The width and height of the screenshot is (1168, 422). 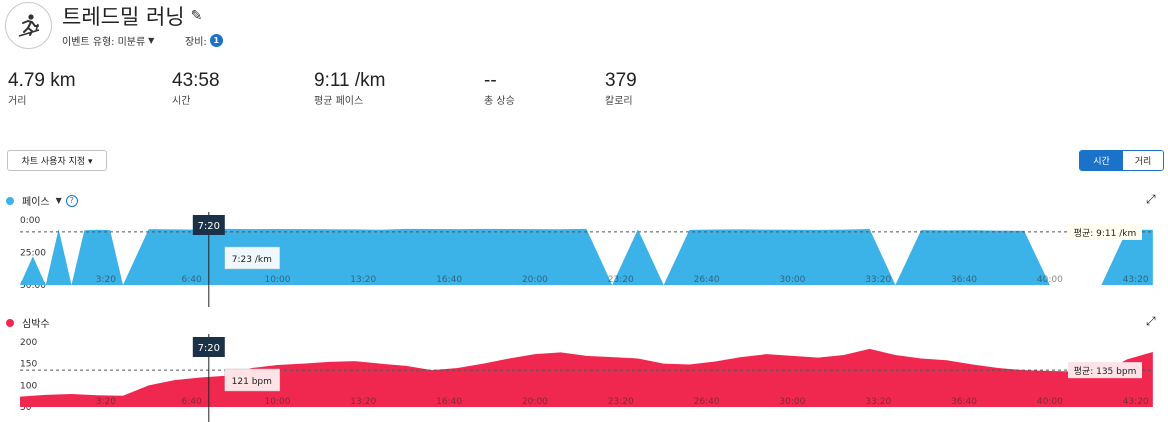 I want to click on y-tick-label: 200, so click(x=28, y=343).